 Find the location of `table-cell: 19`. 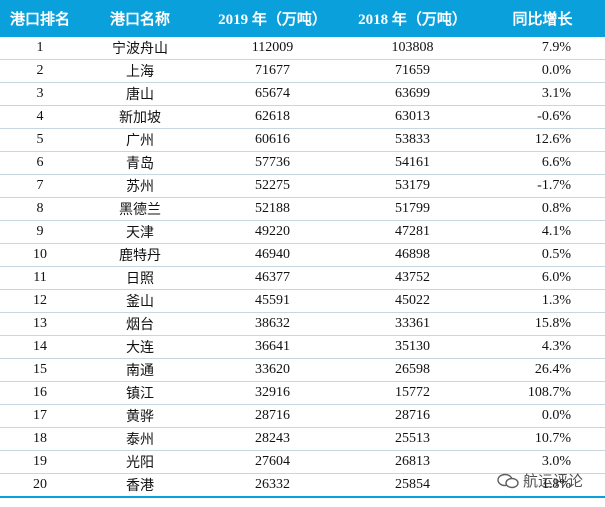

table-cell: 19 is located at coordinates (40, 462).